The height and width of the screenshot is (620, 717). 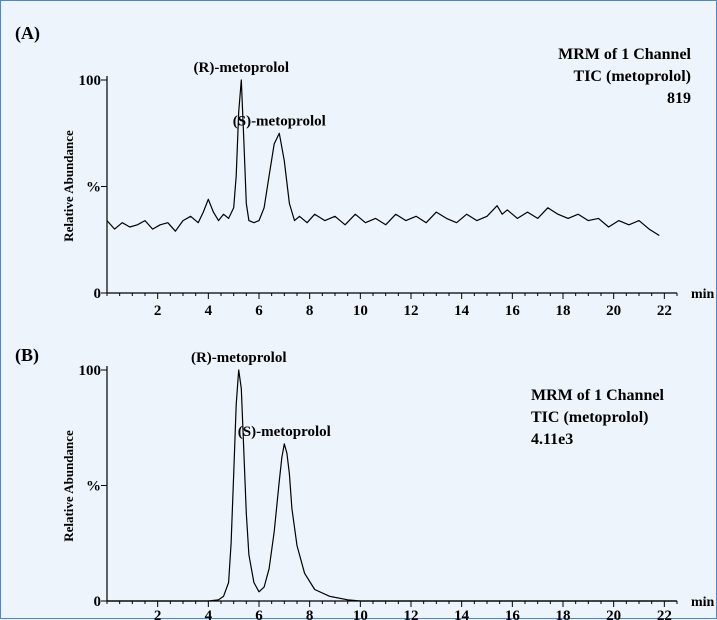 What do you see at coordinates (679, 98) in the screenshot?
I see `info-line: 819` at bounding box center [679, 98].